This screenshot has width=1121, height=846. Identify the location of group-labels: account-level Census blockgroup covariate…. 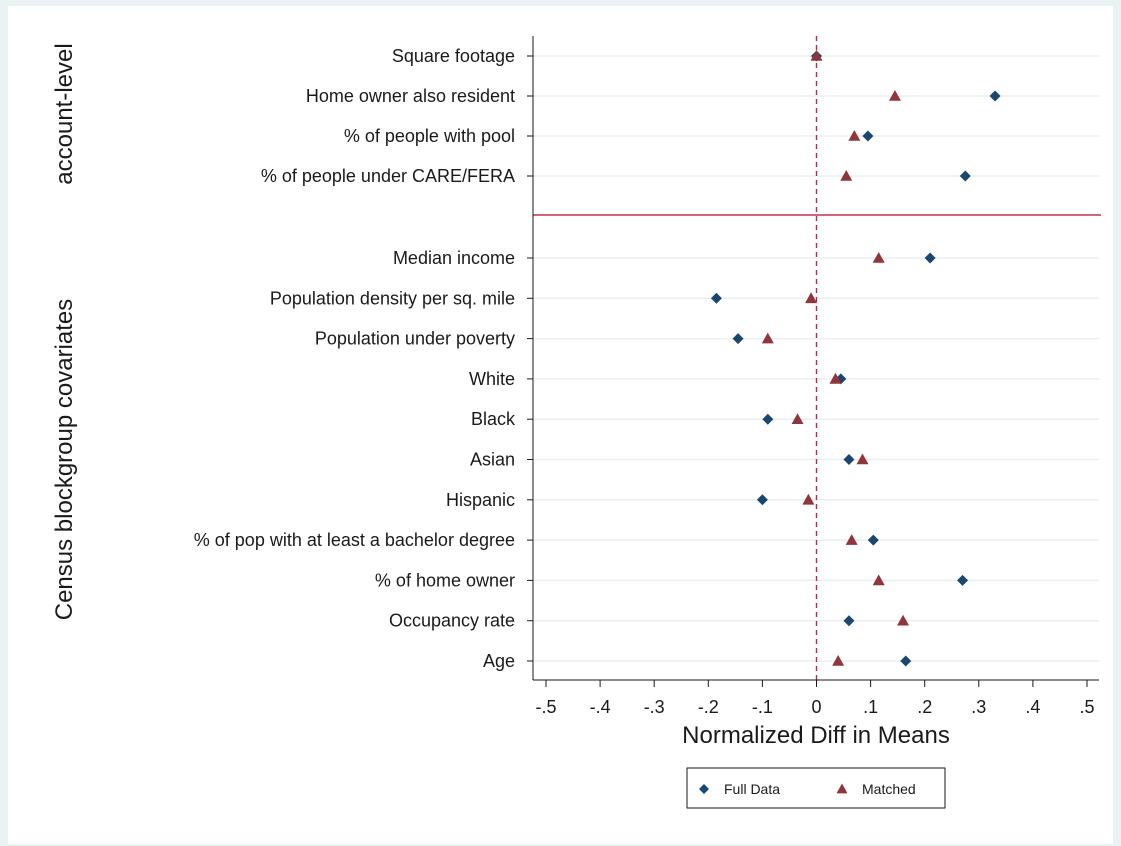
(64, 331).